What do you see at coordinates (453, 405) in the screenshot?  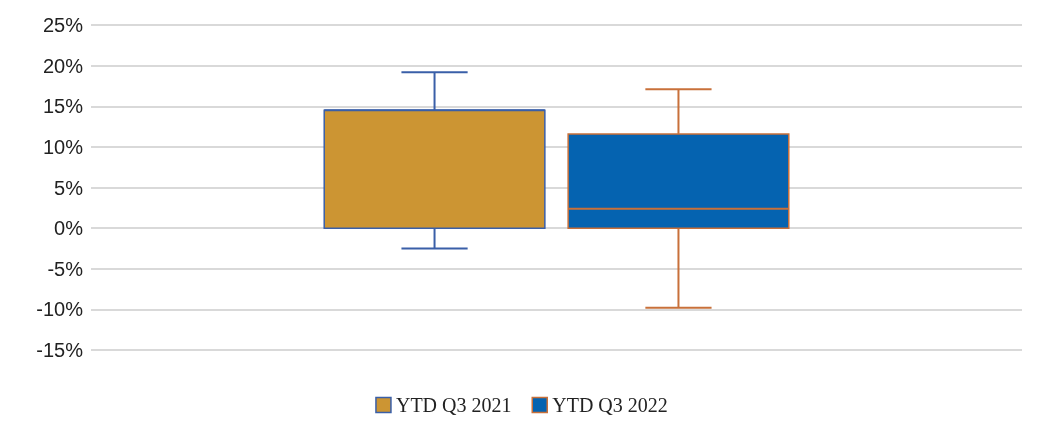 I see `legend-label: YTD Q3 2021` at bounding box center [453, 405].